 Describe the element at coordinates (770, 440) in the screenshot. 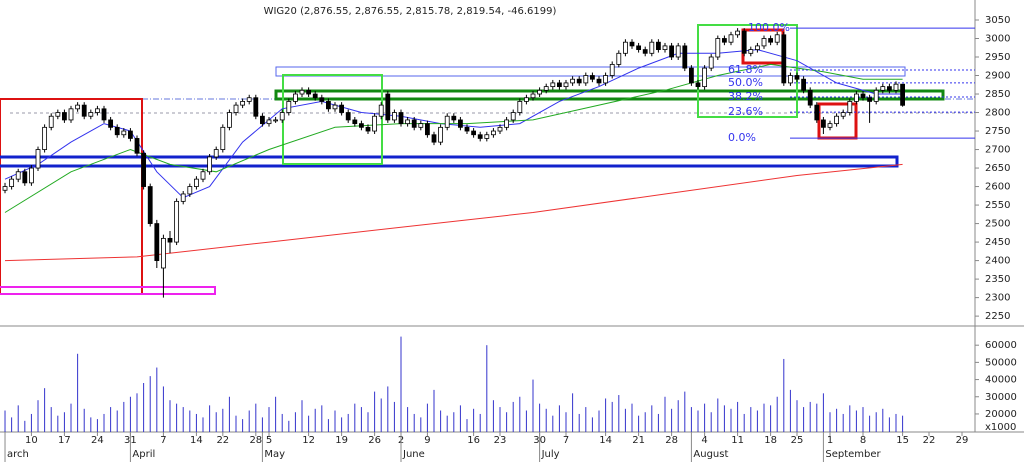

I see `x-tick-label: 18` at that location.